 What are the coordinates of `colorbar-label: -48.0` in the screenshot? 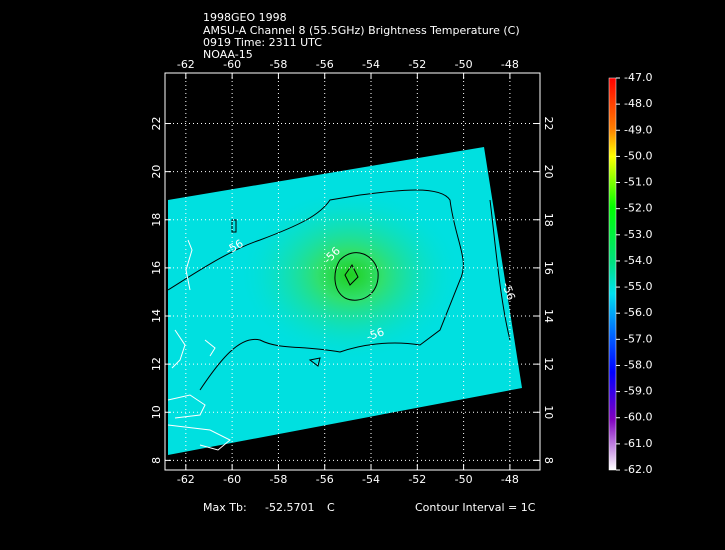 It's located at (638, 103).